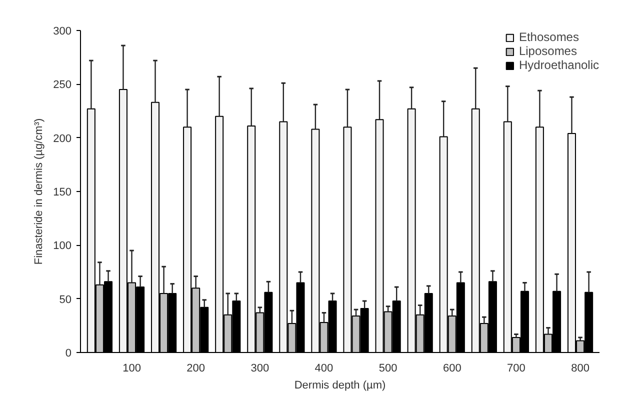 The width and height of the screenshot is (621, 404). What do you see at coordinates (547, 51) in the screenshot?
I see `legend-label: Liposomes` at bounding box center [547, 51].